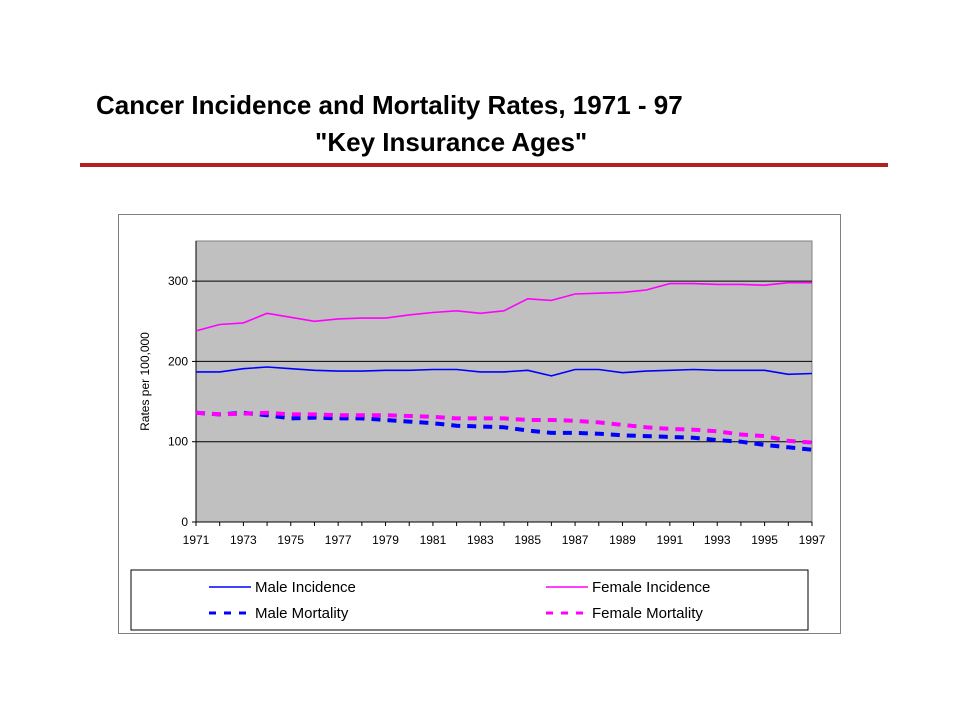 The width and height of the screenshot is (960, 720). What do you see at coordinates (469, 600) in the screenshot?
I see `legend-box` at bounding box center [469, 600].